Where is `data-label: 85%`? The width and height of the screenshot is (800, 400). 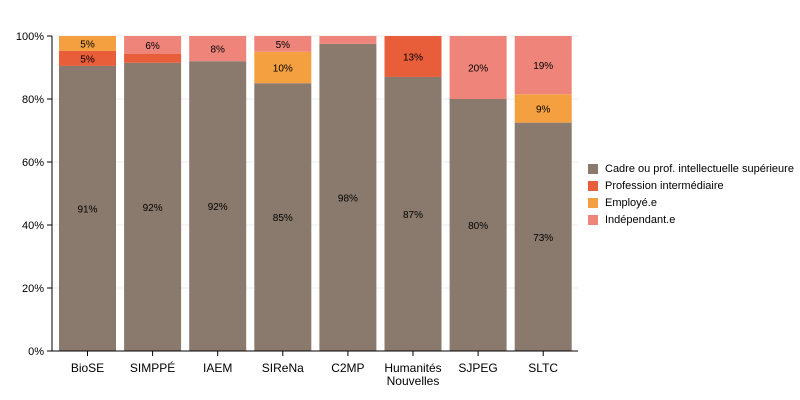
data-label: 85% is located at coordinates (283, 218).